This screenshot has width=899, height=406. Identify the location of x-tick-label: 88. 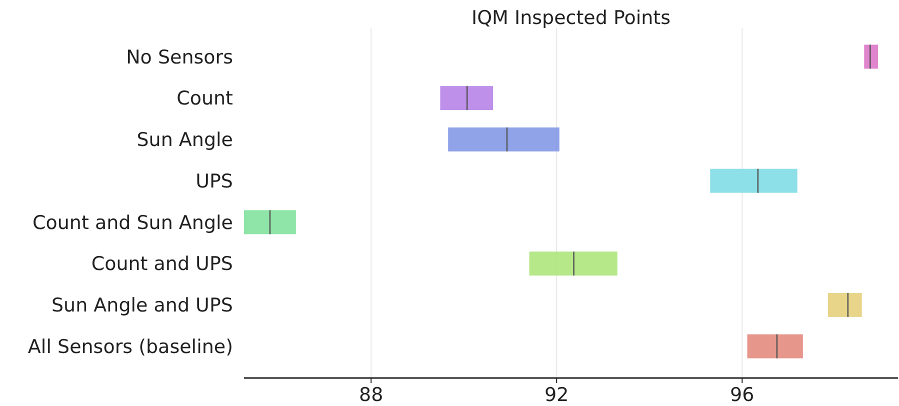
(371, 395).